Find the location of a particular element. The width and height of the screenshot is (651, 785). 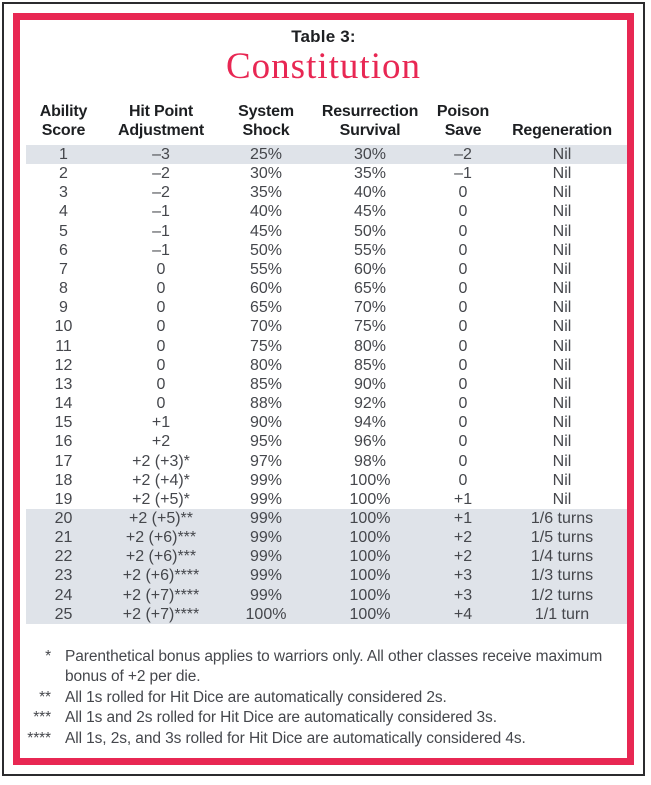

column-header-line: Shock is located at coordinates (266, 130).